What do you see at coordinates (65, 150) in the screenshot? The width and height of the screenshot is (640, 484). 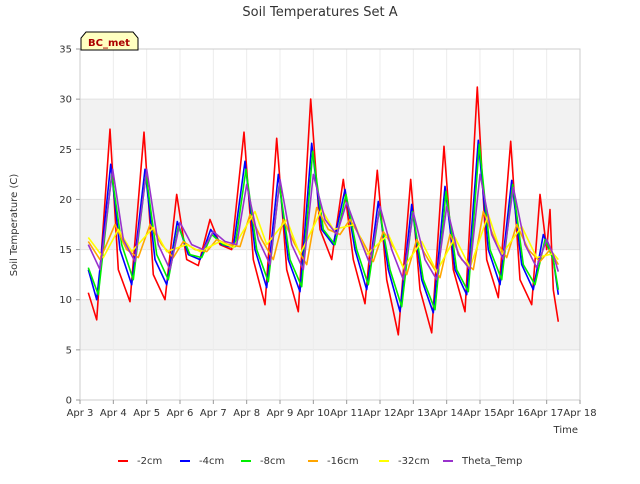 I see `y-tick-label: 25` at bounding box center [65, 150].